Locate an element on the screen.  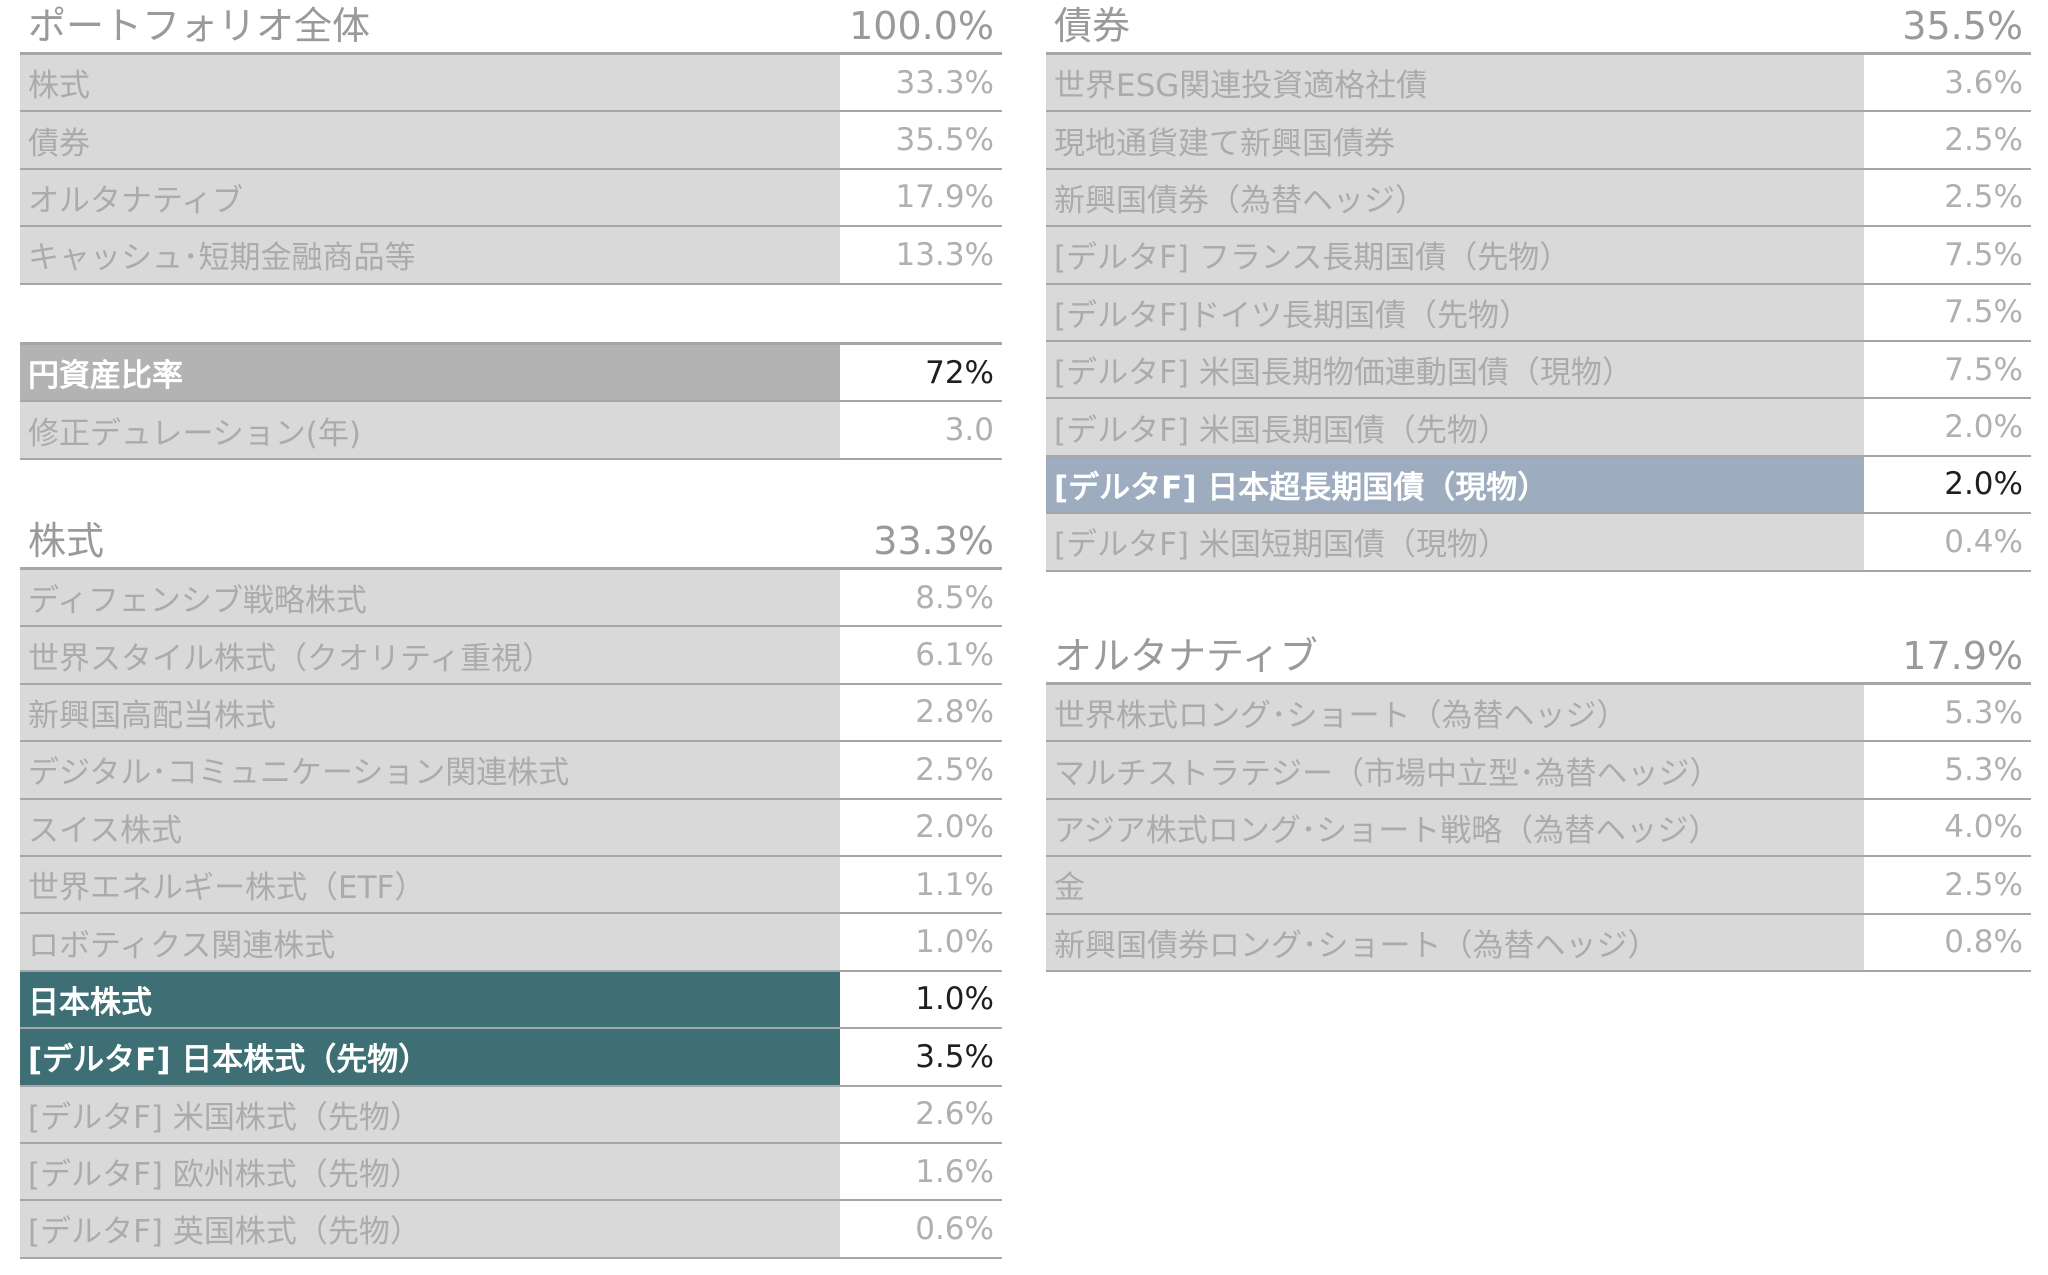
allocation-row: デジタル･コミュニケーション関連株式 2.5% is located at coordinates (511, 771).